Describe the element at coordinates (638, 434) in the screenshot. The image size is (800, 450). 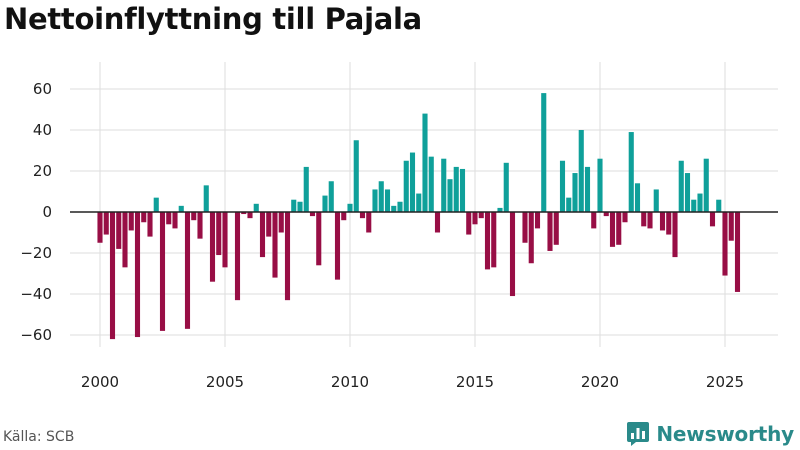
I see `newsworthy-chart-icon` at that location.